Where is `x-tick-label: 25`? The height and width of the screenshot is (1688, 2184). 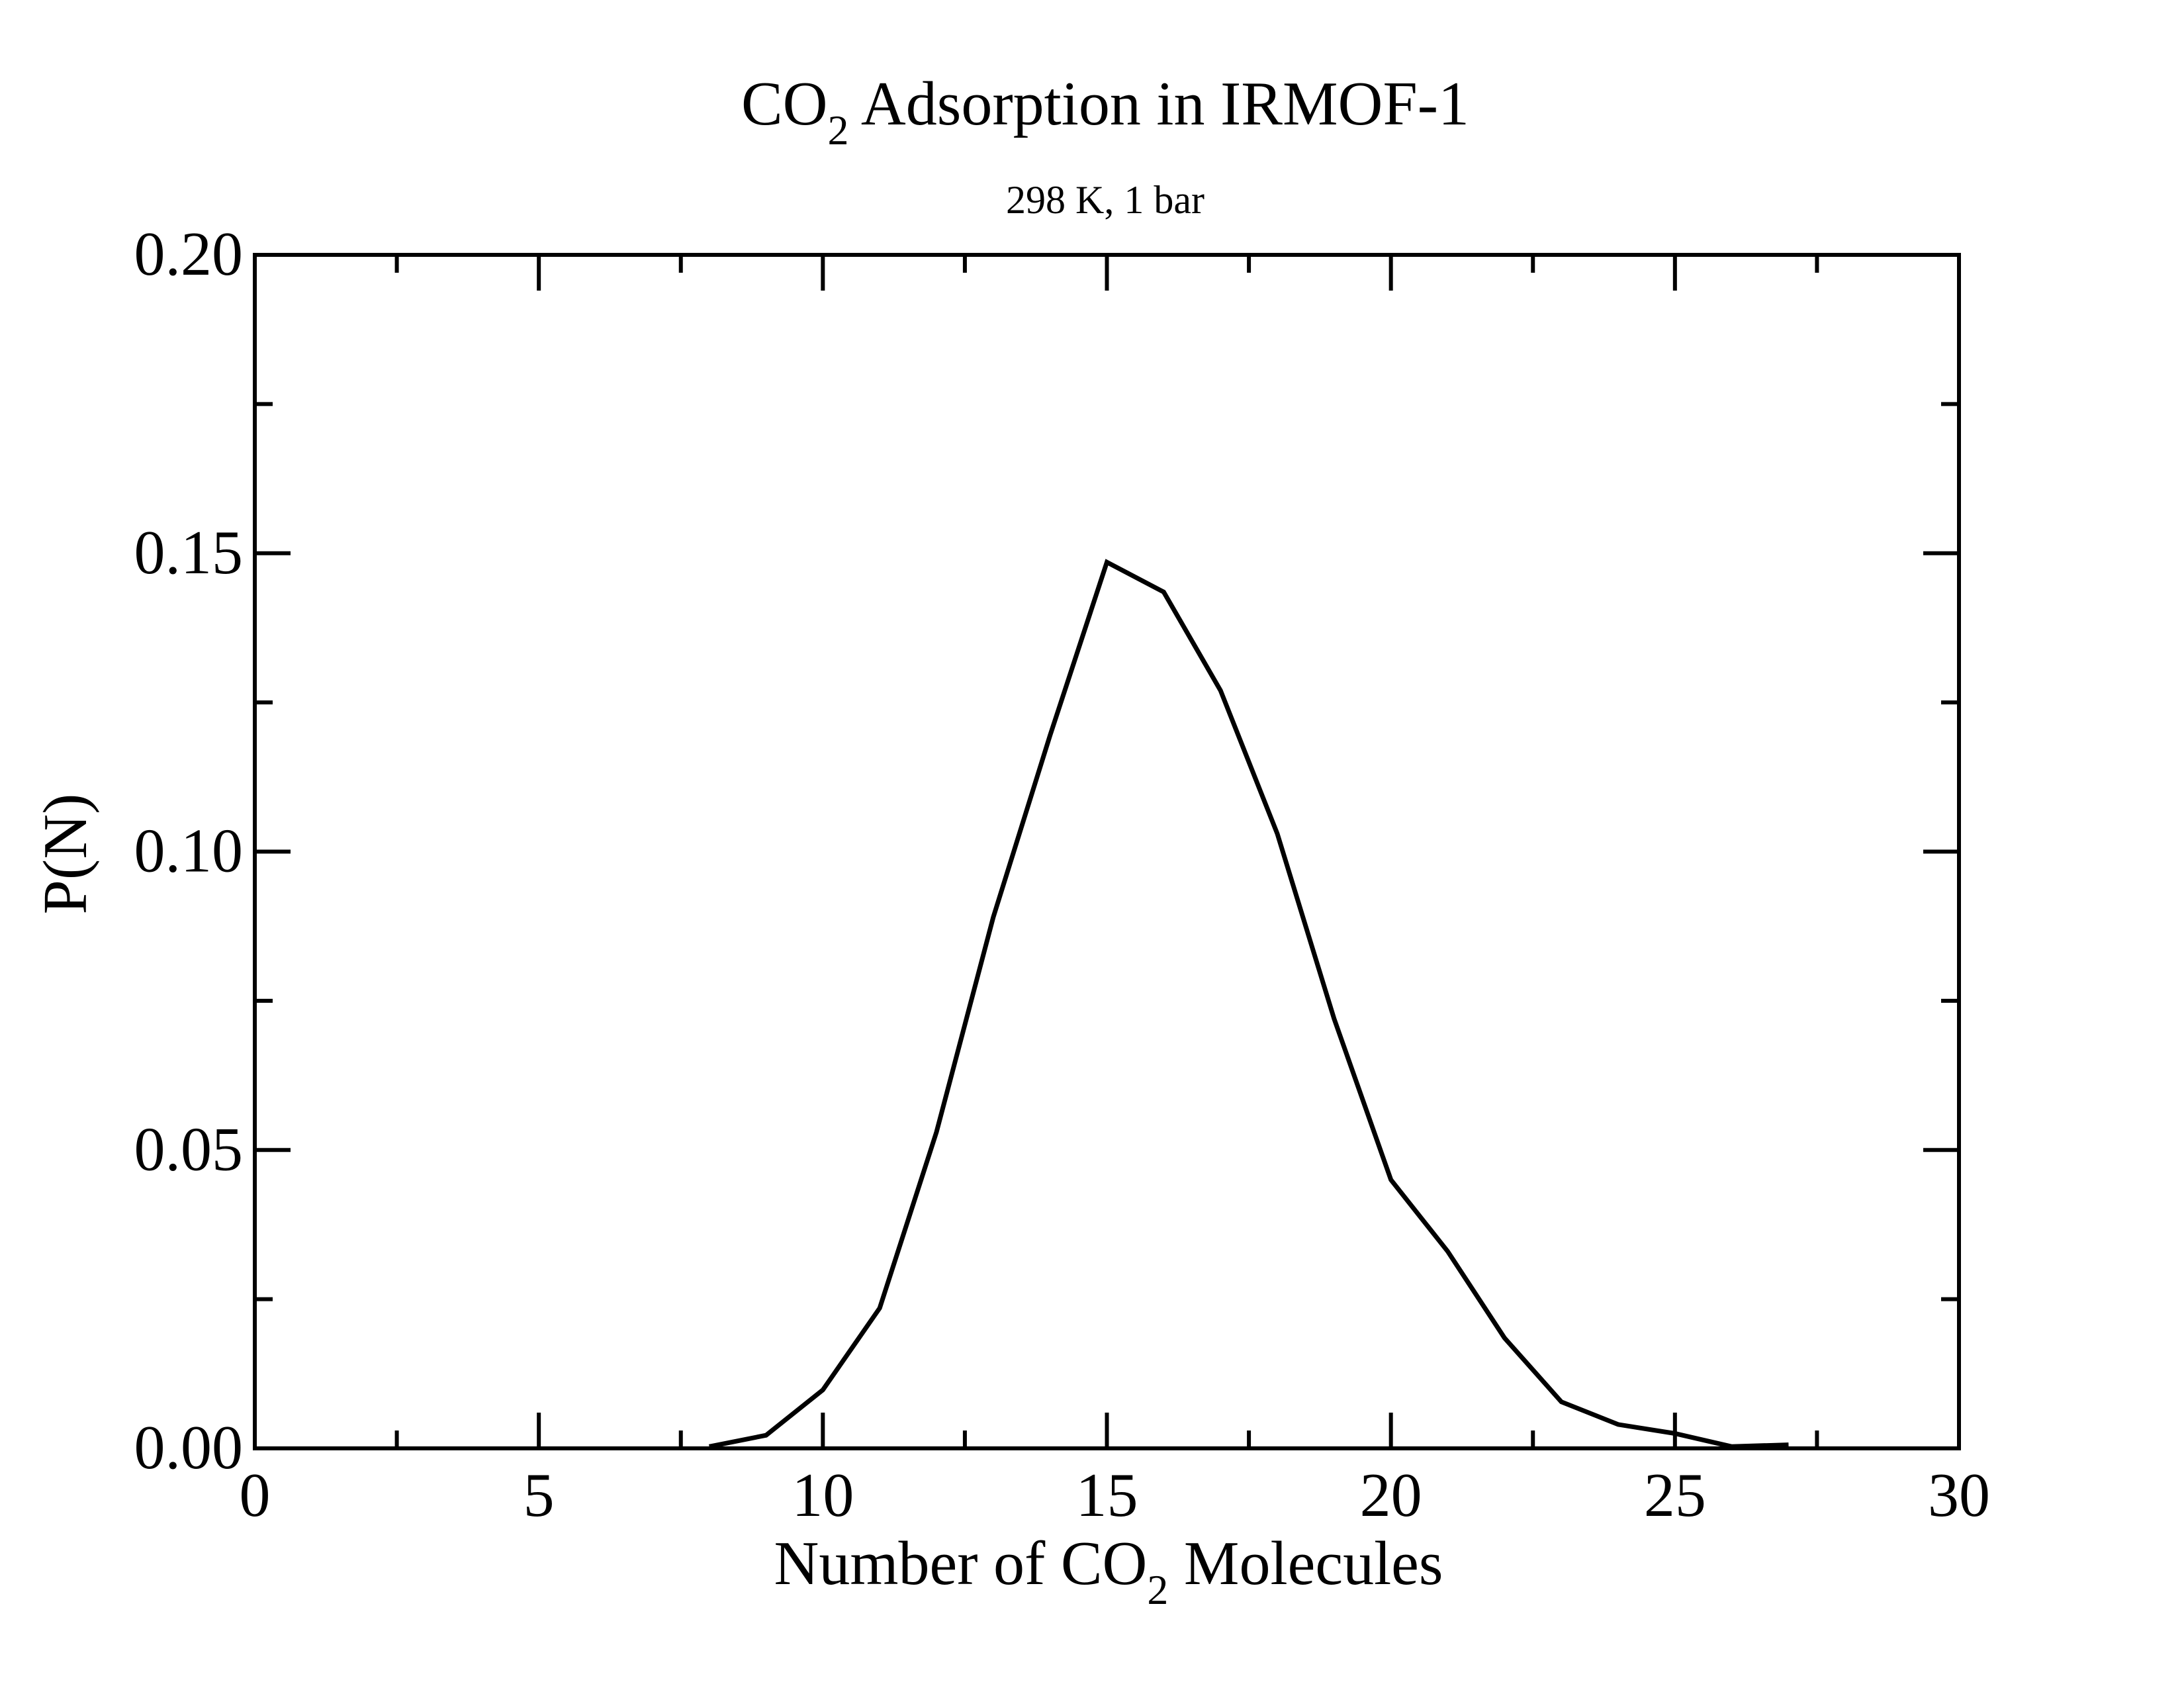 x-tick-label: 25 is located at coordinates (1675, 1495).